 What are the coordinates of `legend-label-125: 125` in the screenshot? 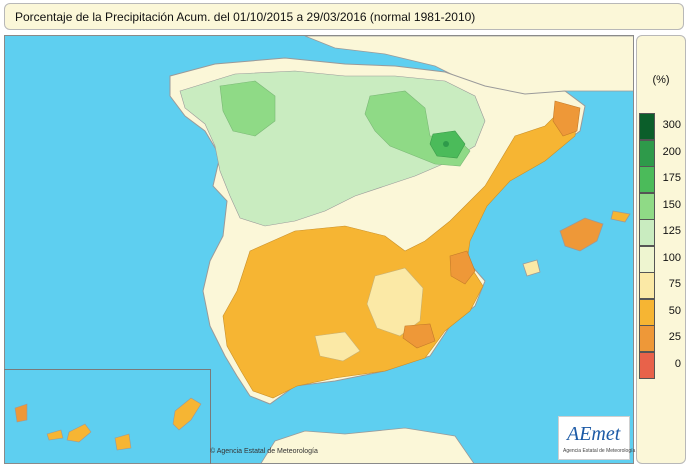 It's located at (671, 231).